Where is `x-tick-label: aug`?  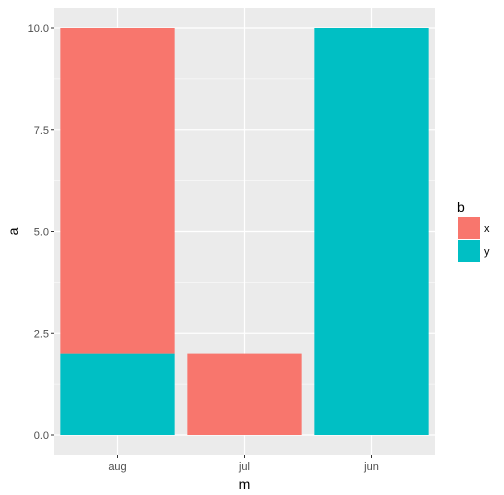 x-tick-label: aug is located at coordinates (117, 467).